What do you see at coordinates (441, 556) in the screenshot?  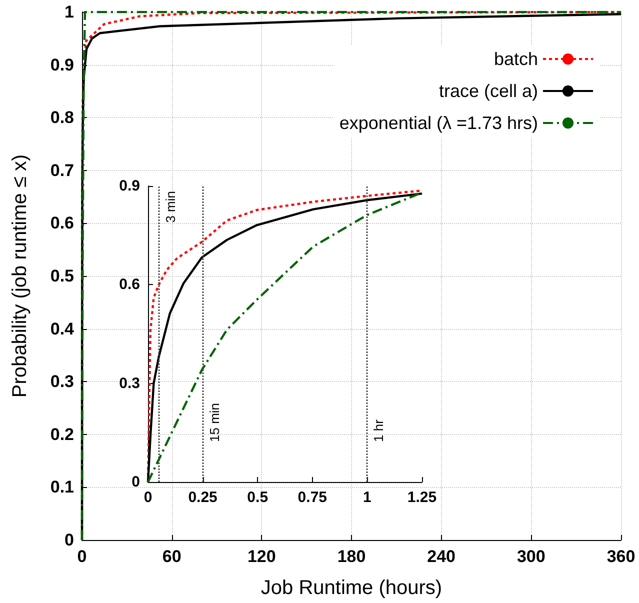 I see `x-tick-label: 240` at bounding box center [441, 556].